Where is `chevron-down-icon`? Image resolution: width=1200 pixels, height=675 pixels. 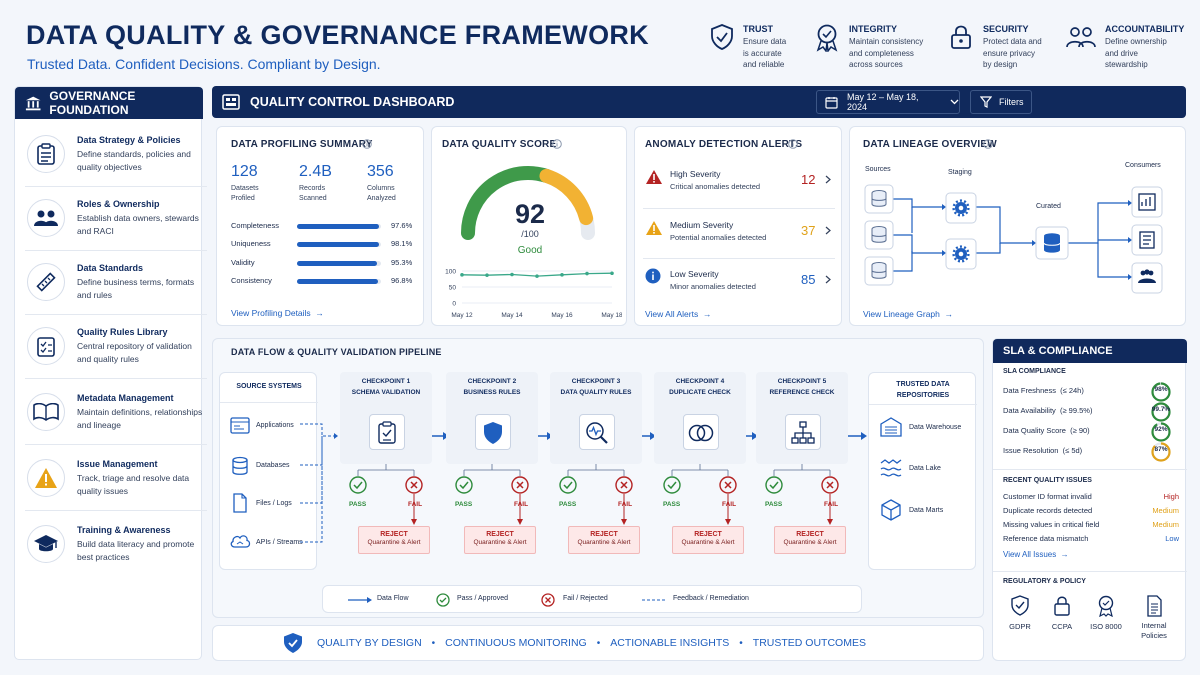
chevron-down-icon is located at coordinates (954, 102).